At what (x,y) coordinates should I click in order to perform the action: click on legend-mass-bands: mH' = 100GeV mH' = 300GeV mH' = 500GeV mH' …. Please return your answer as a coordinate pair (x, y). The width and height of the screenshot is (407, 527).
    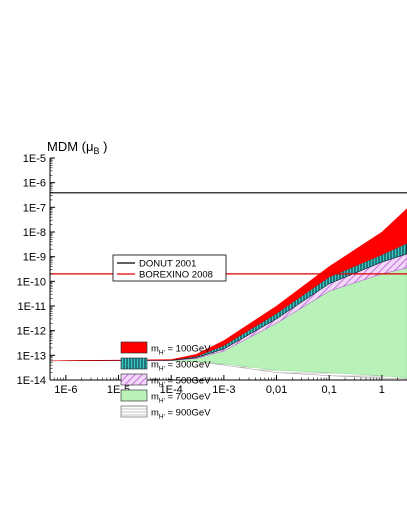
    Looking at the image, I should click on (165, 381).